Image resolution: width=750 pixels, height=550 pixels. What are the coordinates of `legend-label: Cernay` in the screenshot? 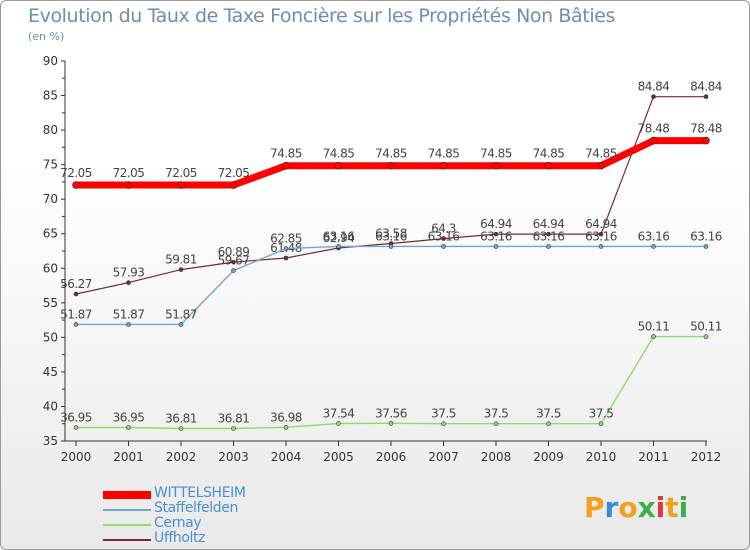 It's located at (178, 523).